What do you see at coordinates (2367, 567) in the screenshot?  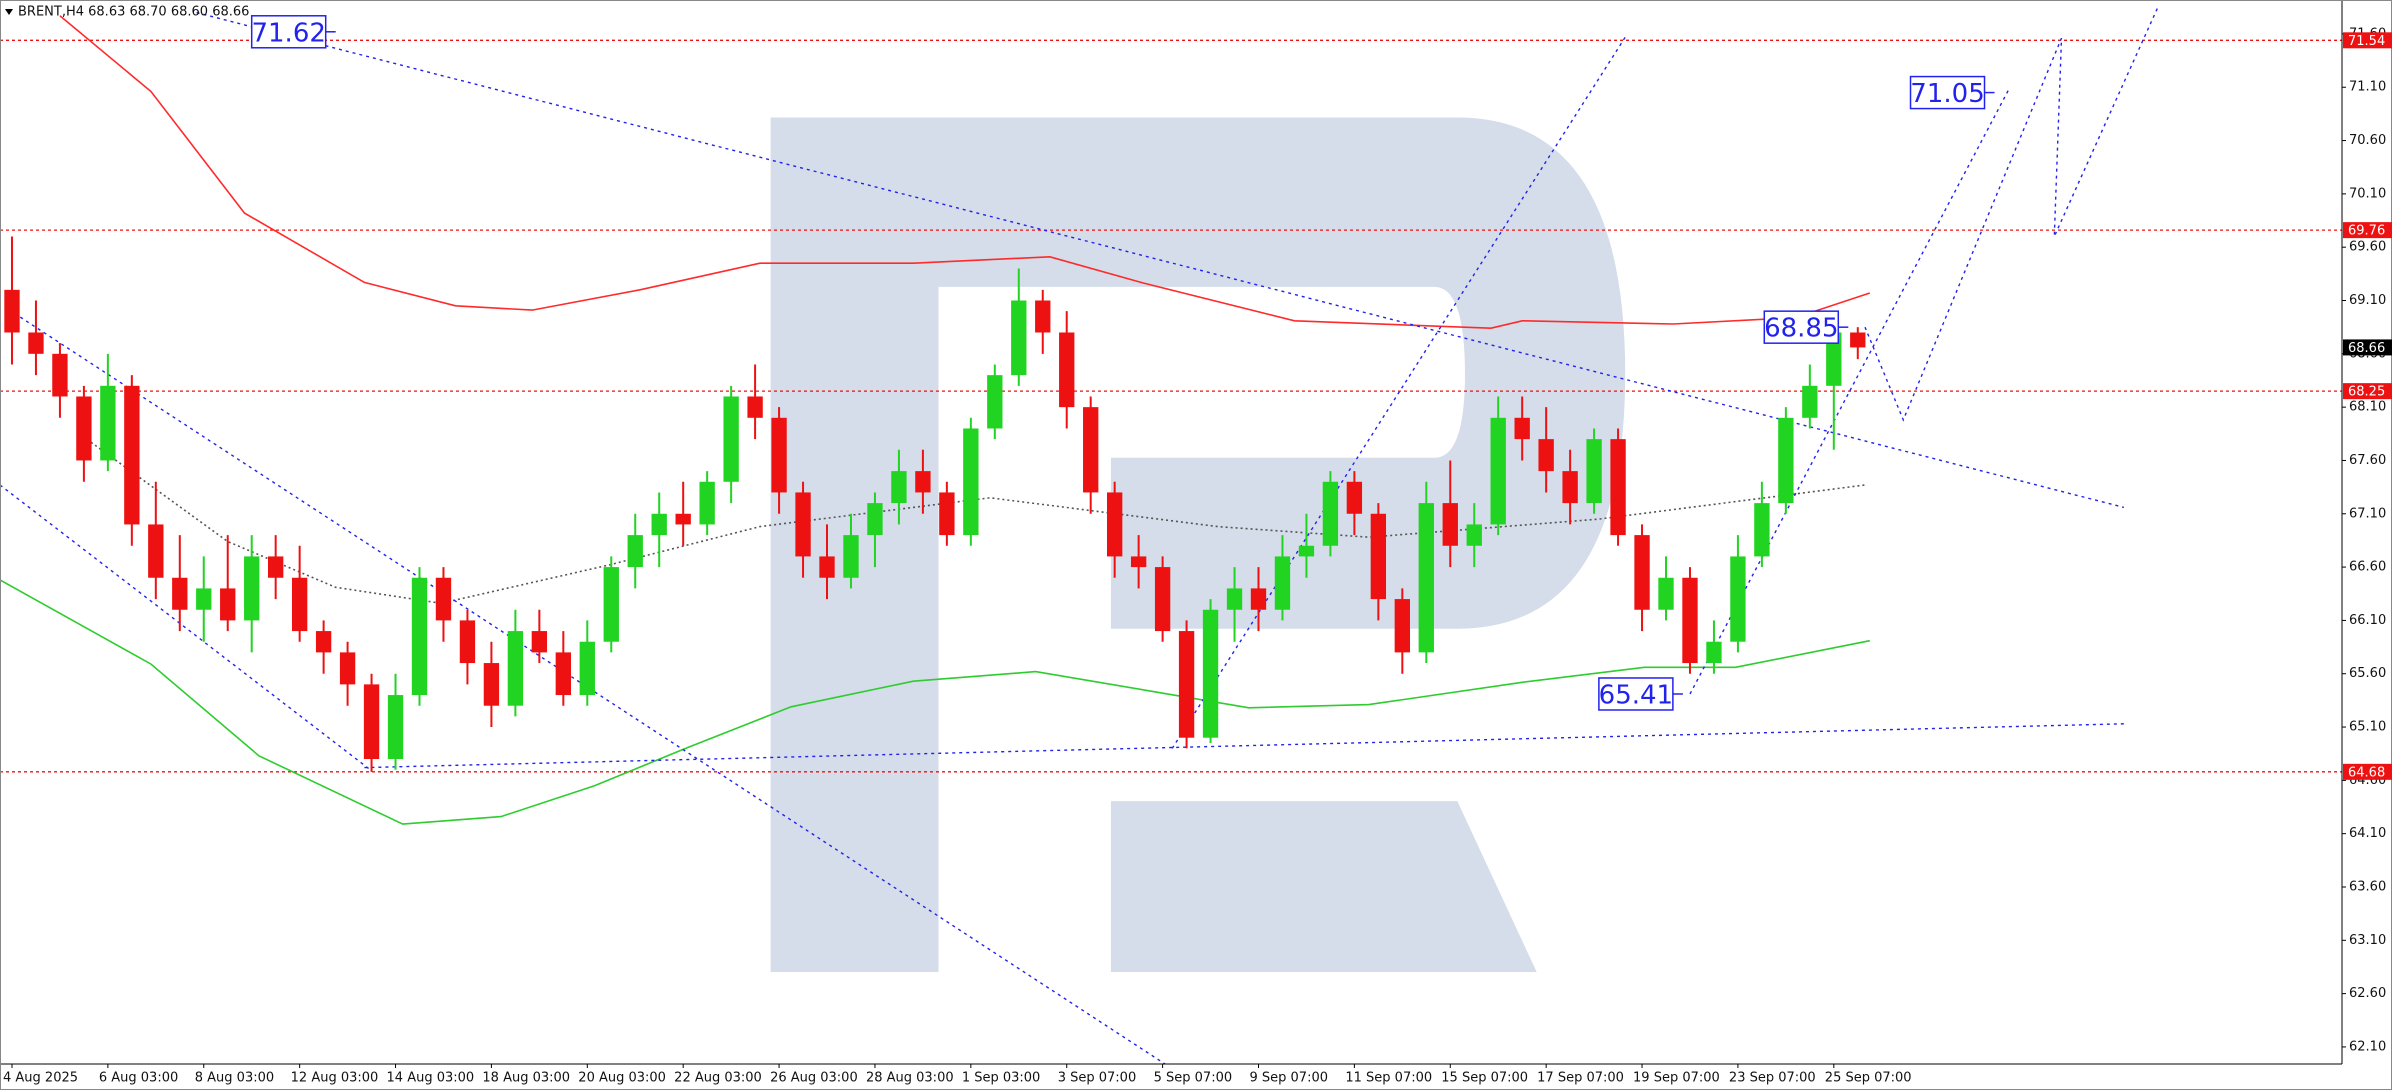 I see `y-tick-label: 66.60` at bounding box center [2367, 567].